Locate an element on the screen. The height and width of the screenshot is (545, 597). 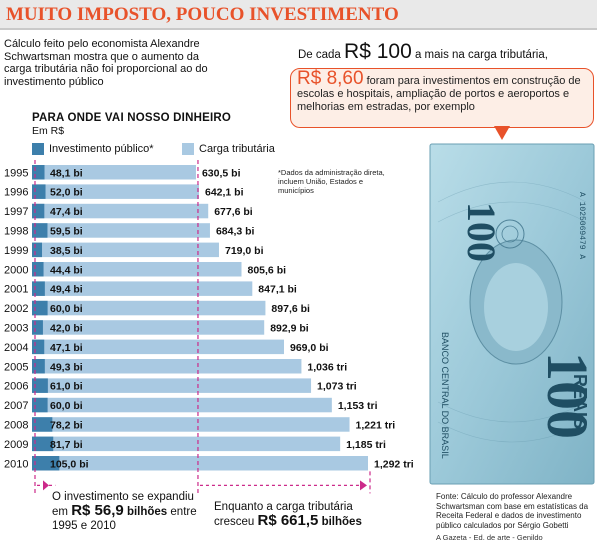
banknote-bank-name: BANCO CENTRAL DO BRASIL is located at coordinates (445, 395).